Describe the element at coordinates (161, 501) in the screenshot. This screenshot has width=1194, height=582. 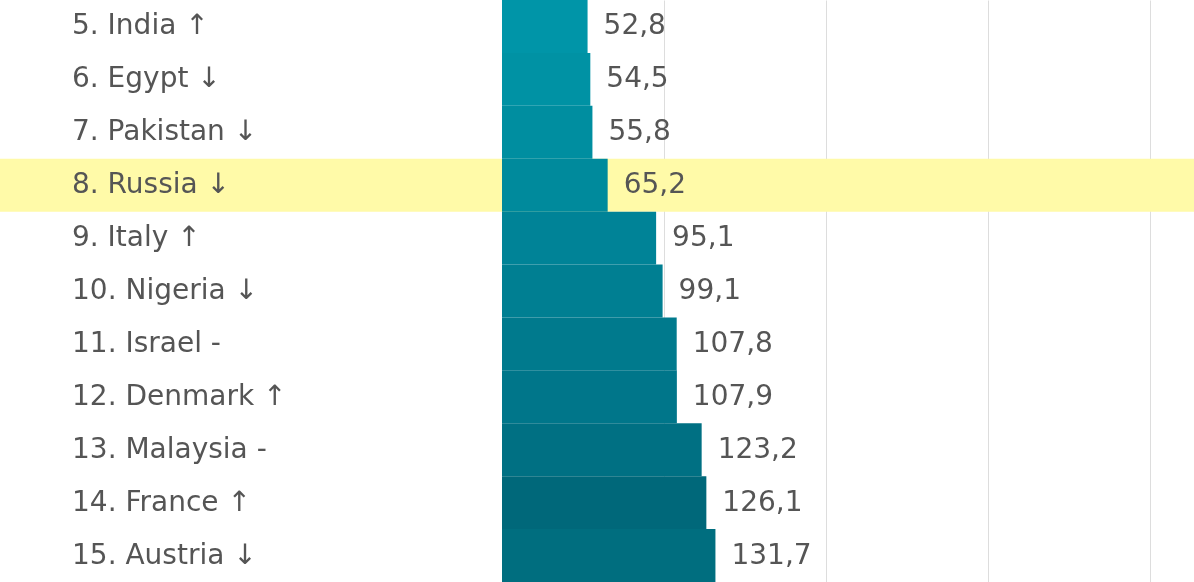
I see `y-tick-label: 14. France ↑` at that location.